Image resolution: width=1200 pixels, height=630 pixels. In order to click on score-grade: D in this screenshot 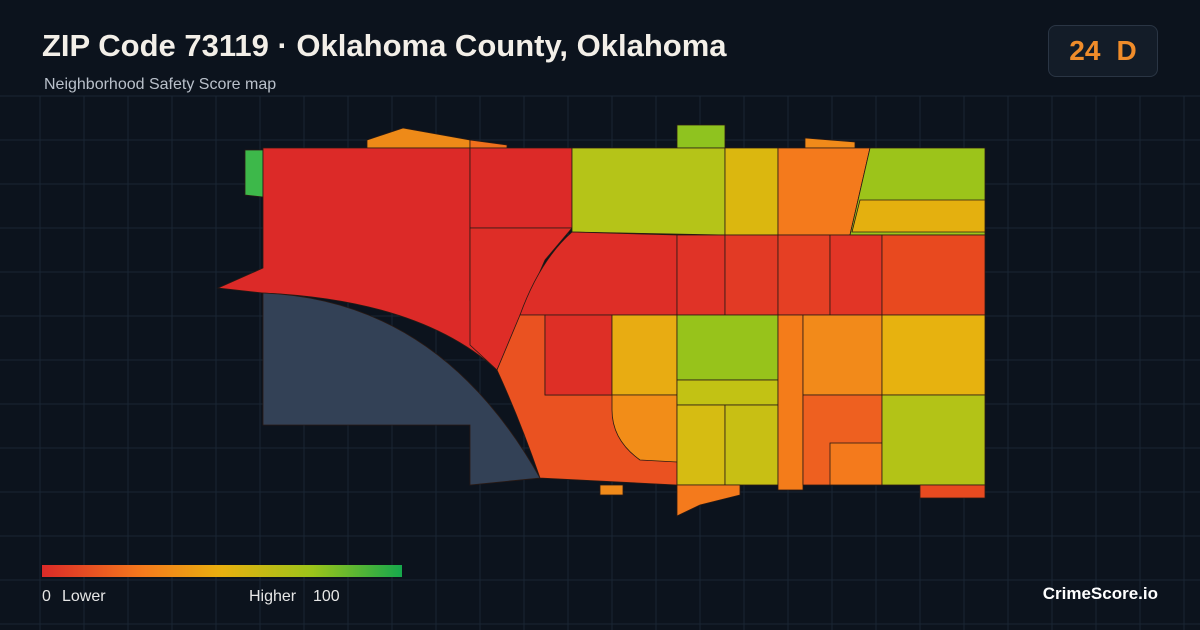, I will do `click(1126, 50)`.